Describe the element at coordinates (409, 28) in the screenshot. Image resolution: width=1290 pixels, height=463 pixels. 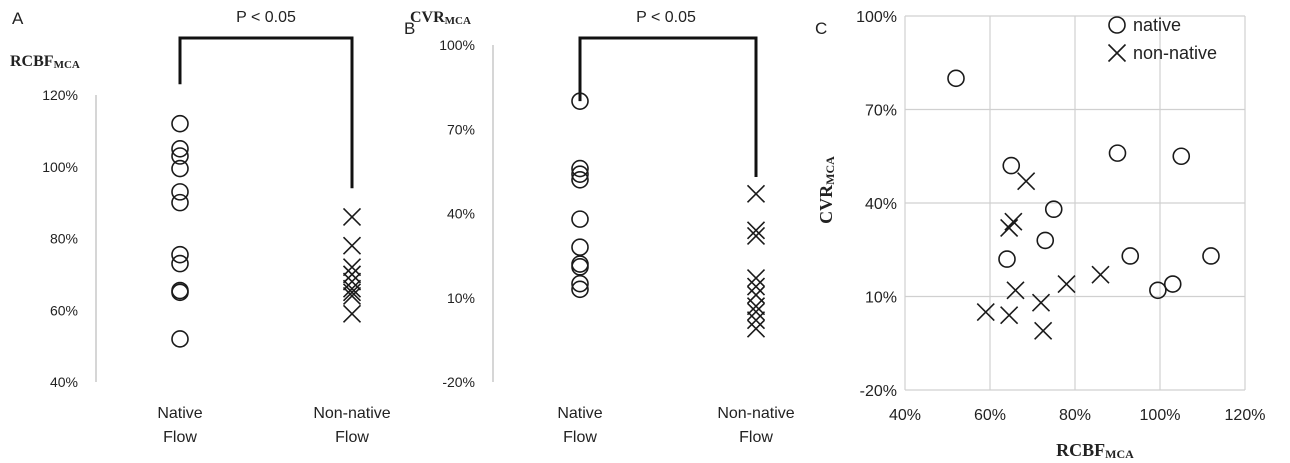
I see `panel-label: B` at that location.